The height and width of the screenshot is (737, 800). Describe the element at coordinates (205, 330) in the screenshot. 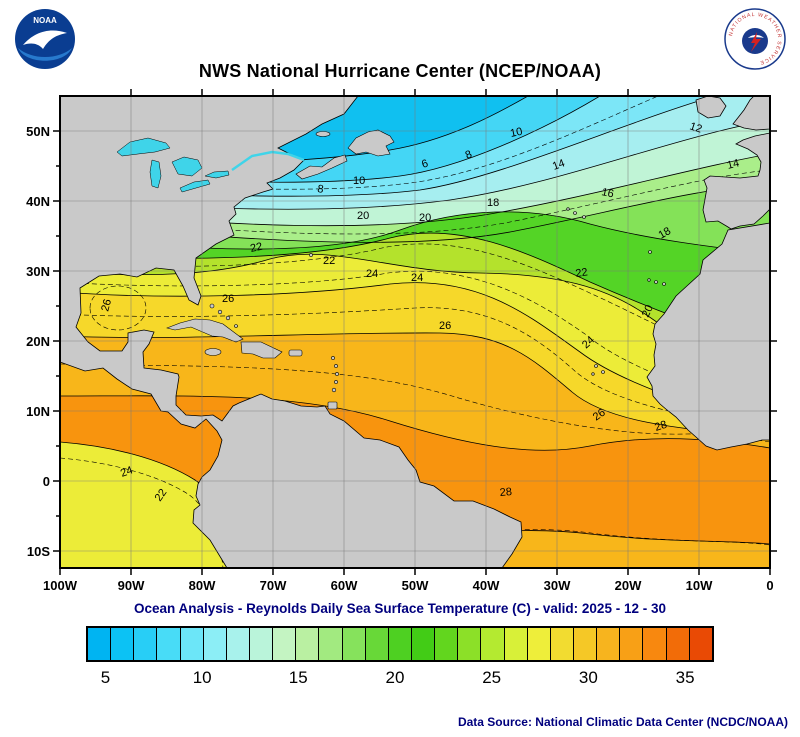

I see `island-cuba` at that location.